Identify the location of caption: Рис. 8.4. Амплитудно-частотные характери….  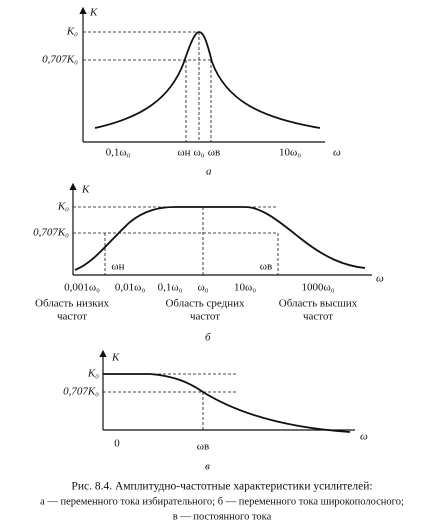
(221, 487).